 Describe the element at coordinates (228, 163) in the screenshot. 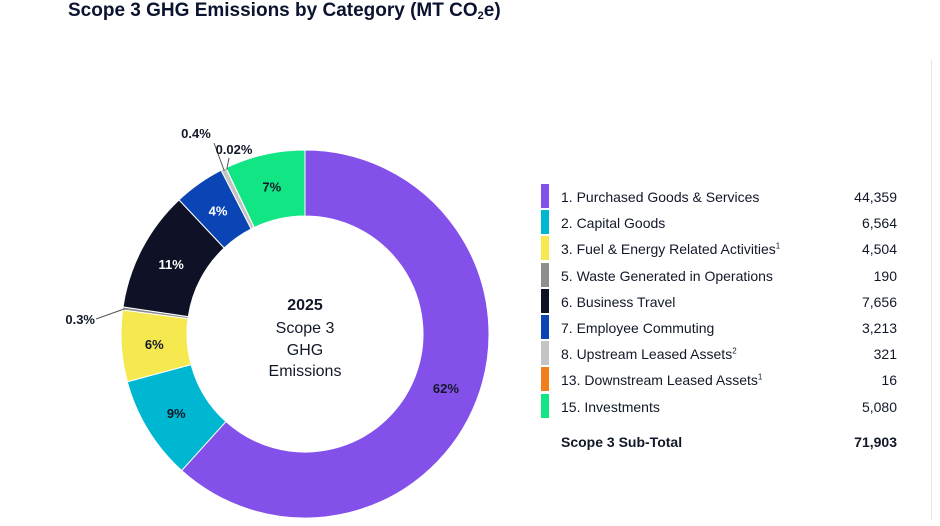

I see `leader-line-13-downstream-leased-assets` at that location.